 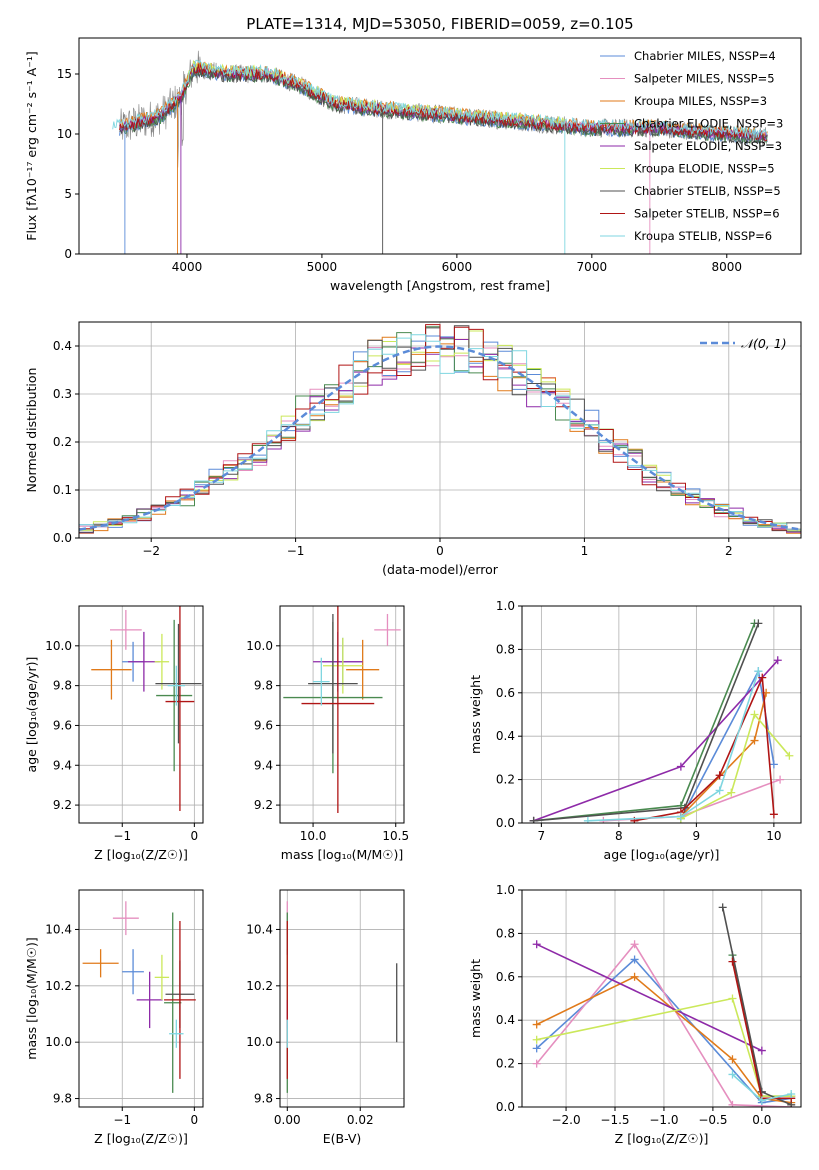 What do you see at coordinates (58, 1042) in the screenshot?
I see `y-tick-label: 10.0` at bounding box center [58, 1042].